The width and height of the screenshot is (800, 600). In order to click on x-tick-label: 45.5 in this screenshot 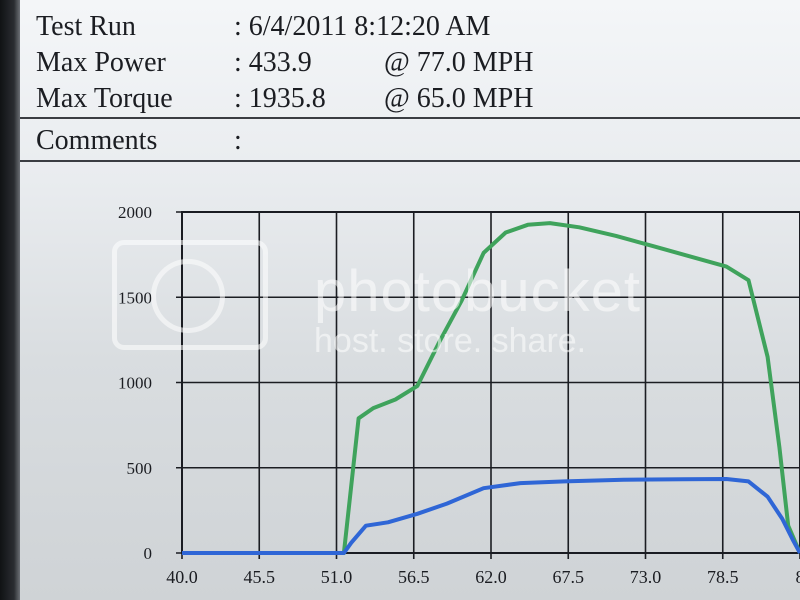, I will do `click(260, 577)`.